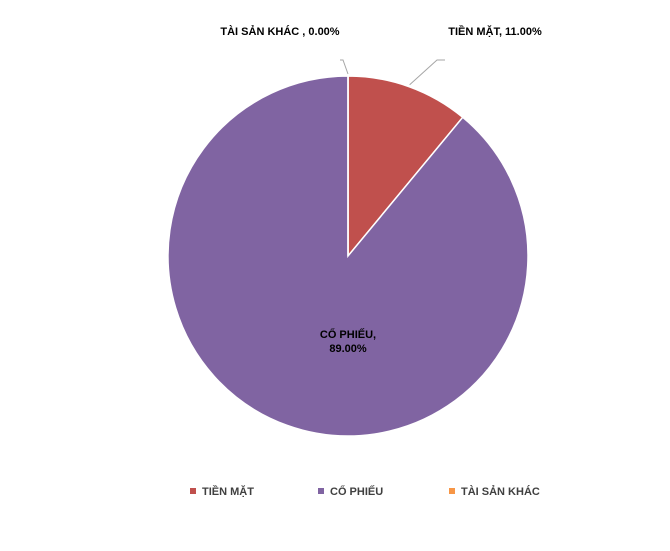 This screenshot has height=551, width=670. I want to click on legend-entry: CỔ PHIẾU, so click(350, 492).